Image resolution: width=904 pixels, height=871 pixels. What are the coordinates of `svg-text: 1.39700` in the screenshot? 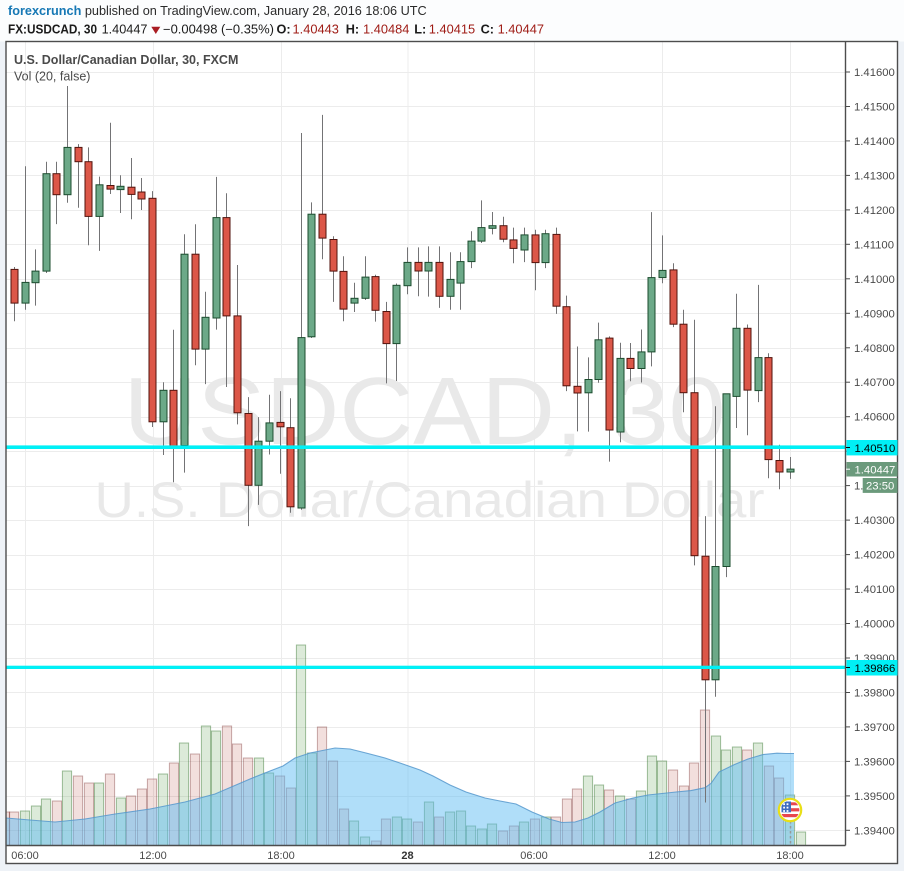 It's located at (874, 728).